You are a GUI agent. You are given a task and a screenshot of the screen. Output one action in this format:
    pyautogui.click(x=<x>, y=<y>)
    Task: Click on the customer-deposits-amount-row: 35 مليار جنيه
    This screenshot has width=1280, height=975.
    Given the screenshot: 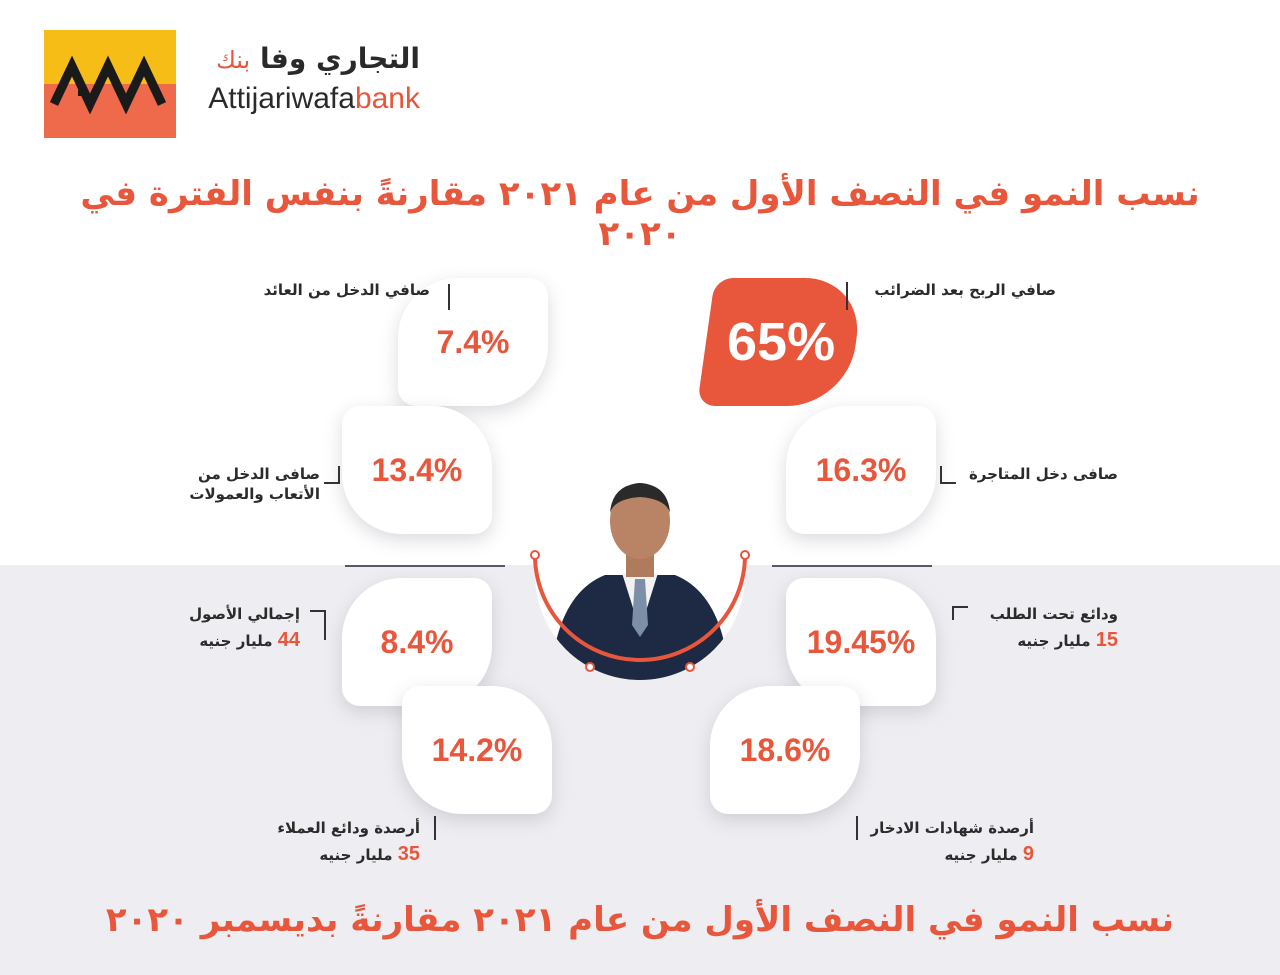 What is the action you would take?
    pyautogui.click(x=330, y=854)
    